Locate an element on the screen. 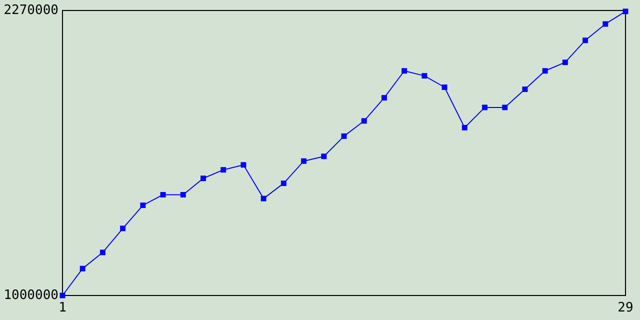 This screenshot has height=320, width=640. y-tick-label: 2270000 is located at coordinates (31, 10).